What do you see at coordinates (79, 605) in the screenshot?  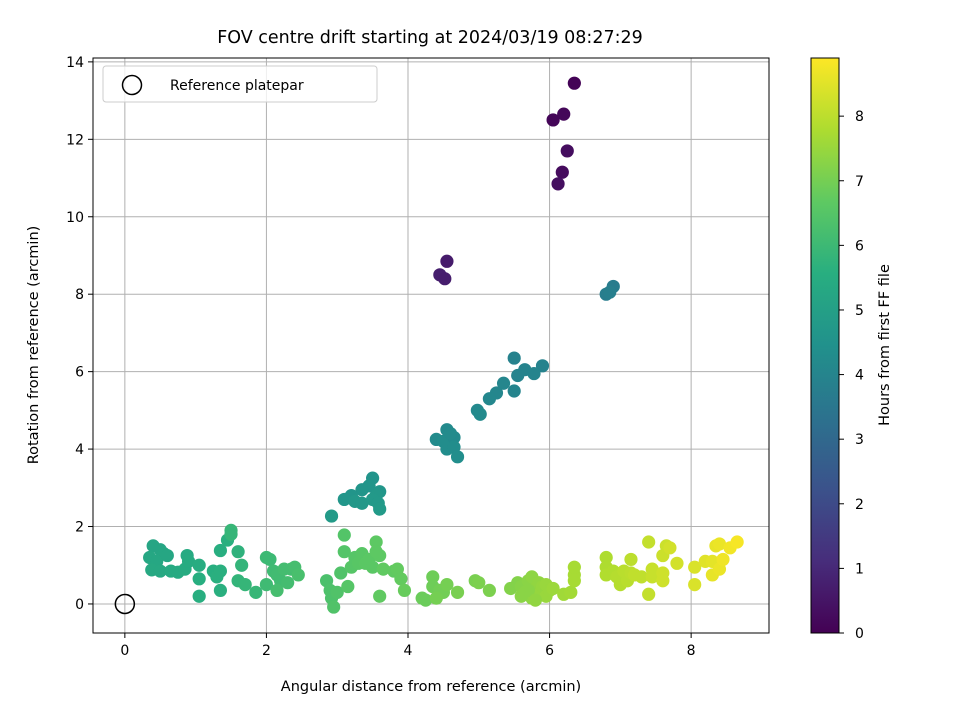 I see `y-tick-label-0: 0` at bounding box center [79, 605].